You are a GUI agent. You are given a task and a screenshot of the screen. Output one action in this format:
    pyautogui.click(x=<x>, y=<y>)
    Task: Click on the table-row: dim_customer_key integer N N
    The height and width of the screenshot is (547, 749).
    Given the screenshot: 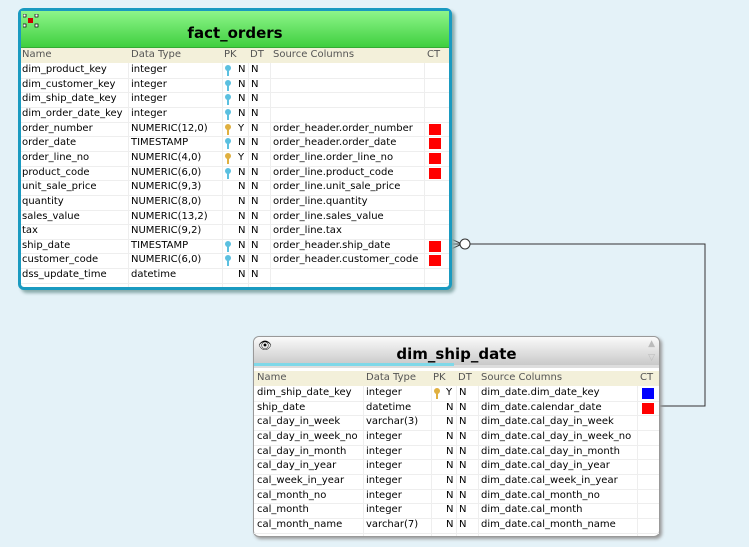 What is the action you would take?
    pyautogui.click(x=235, y=86)
    